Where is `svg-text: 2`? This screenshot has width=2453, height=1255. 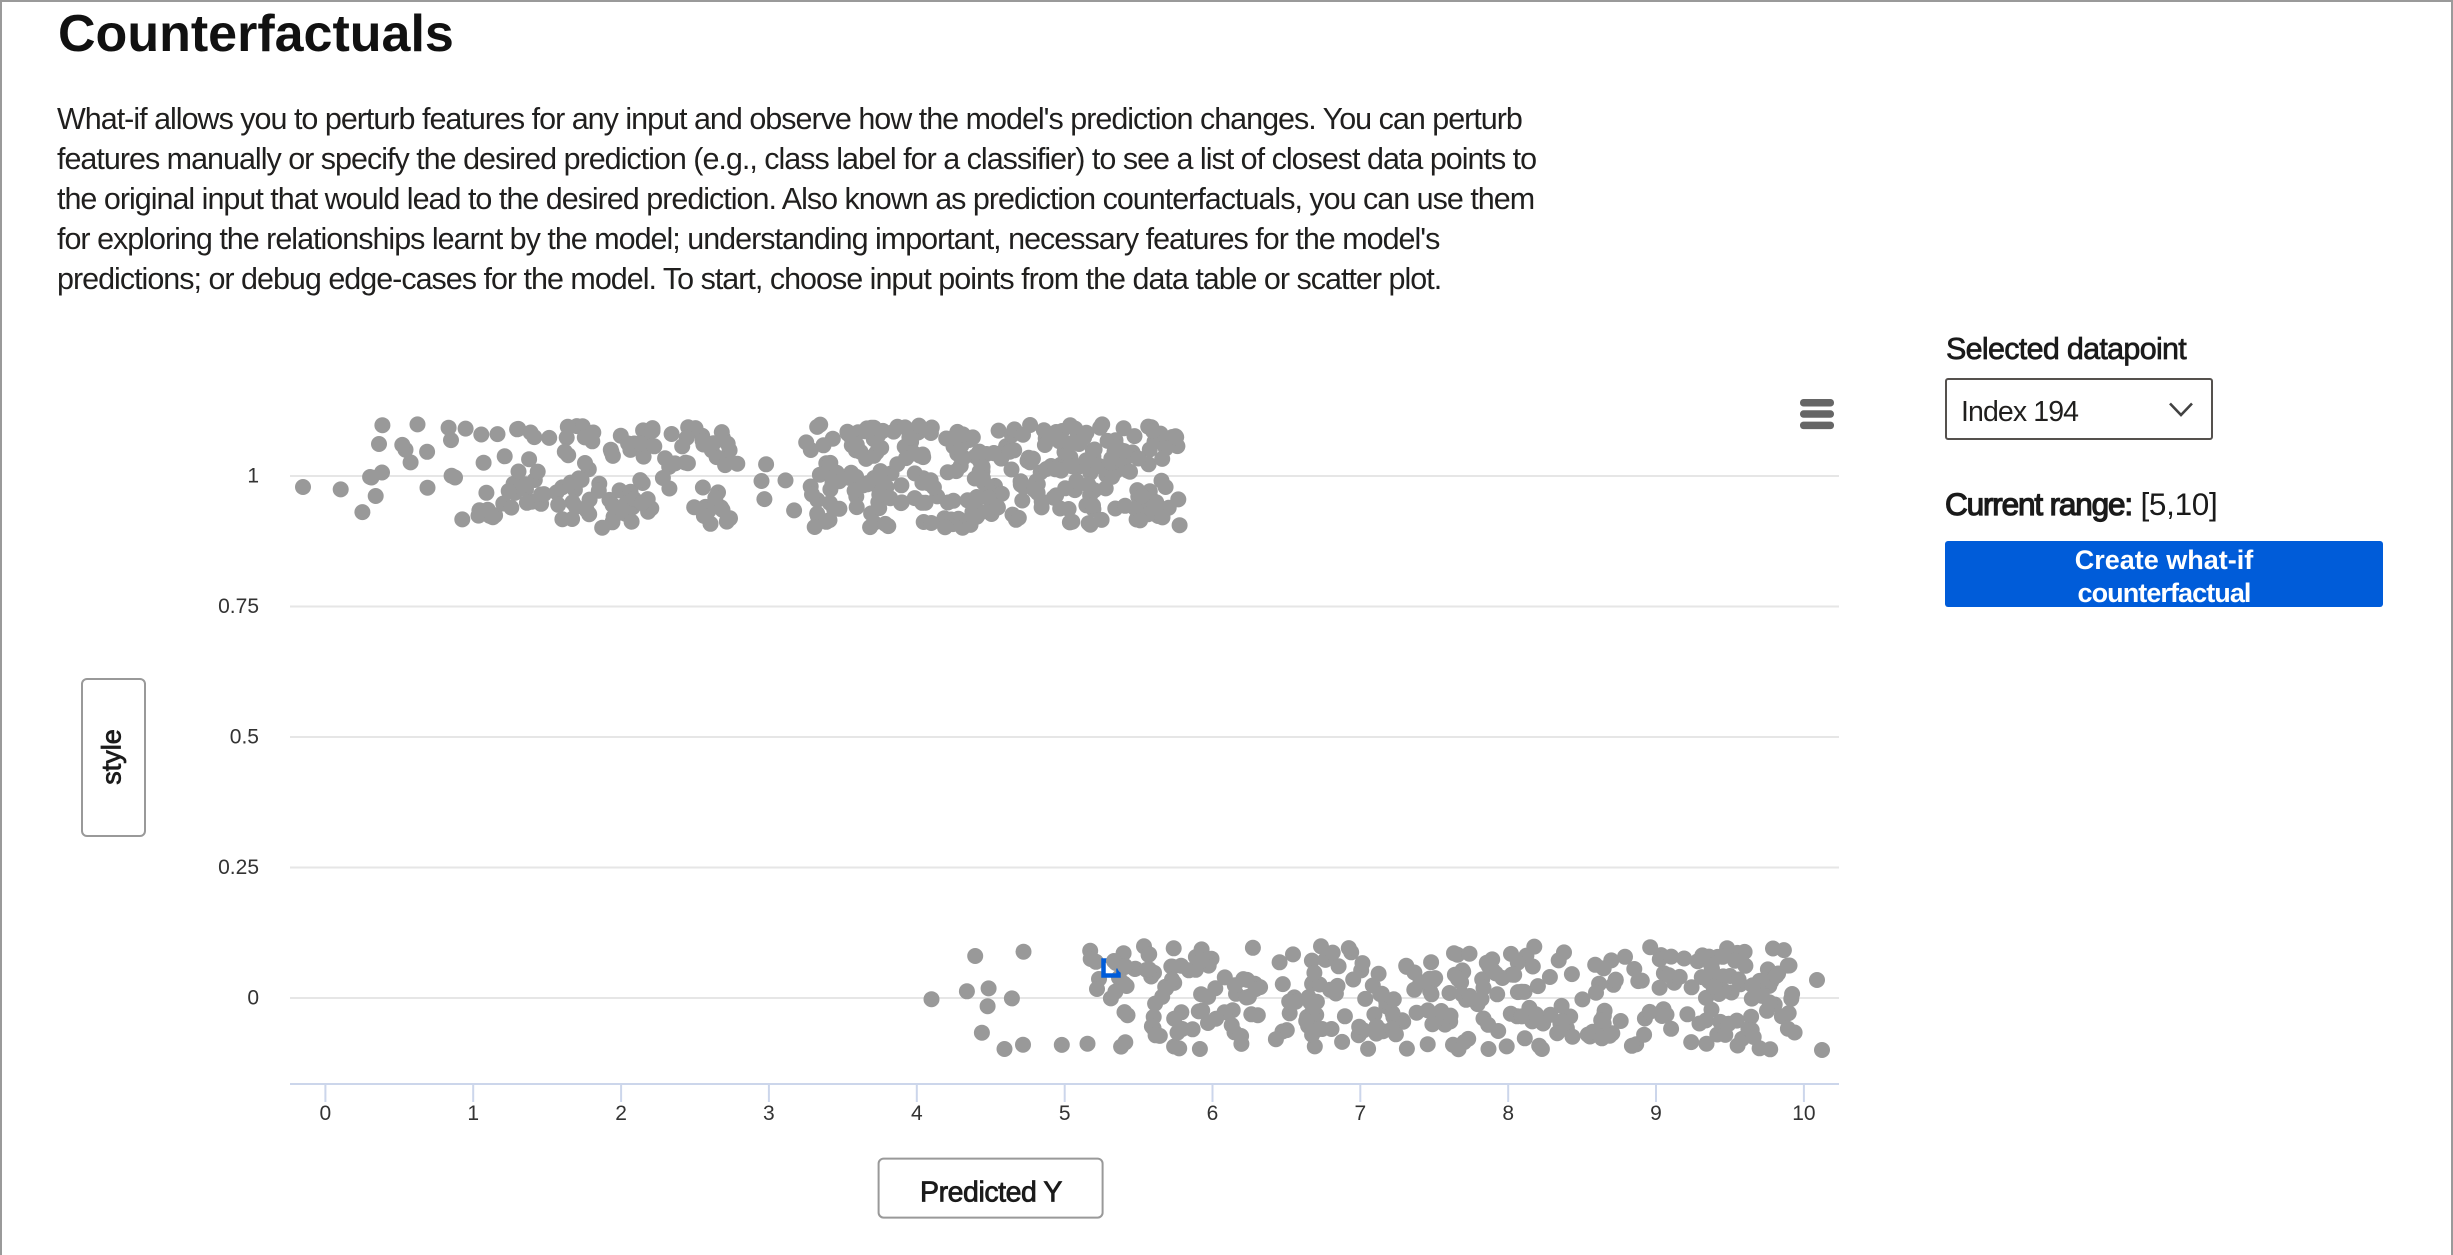
svg-text: 2 is located at coordinates (621, 1113).